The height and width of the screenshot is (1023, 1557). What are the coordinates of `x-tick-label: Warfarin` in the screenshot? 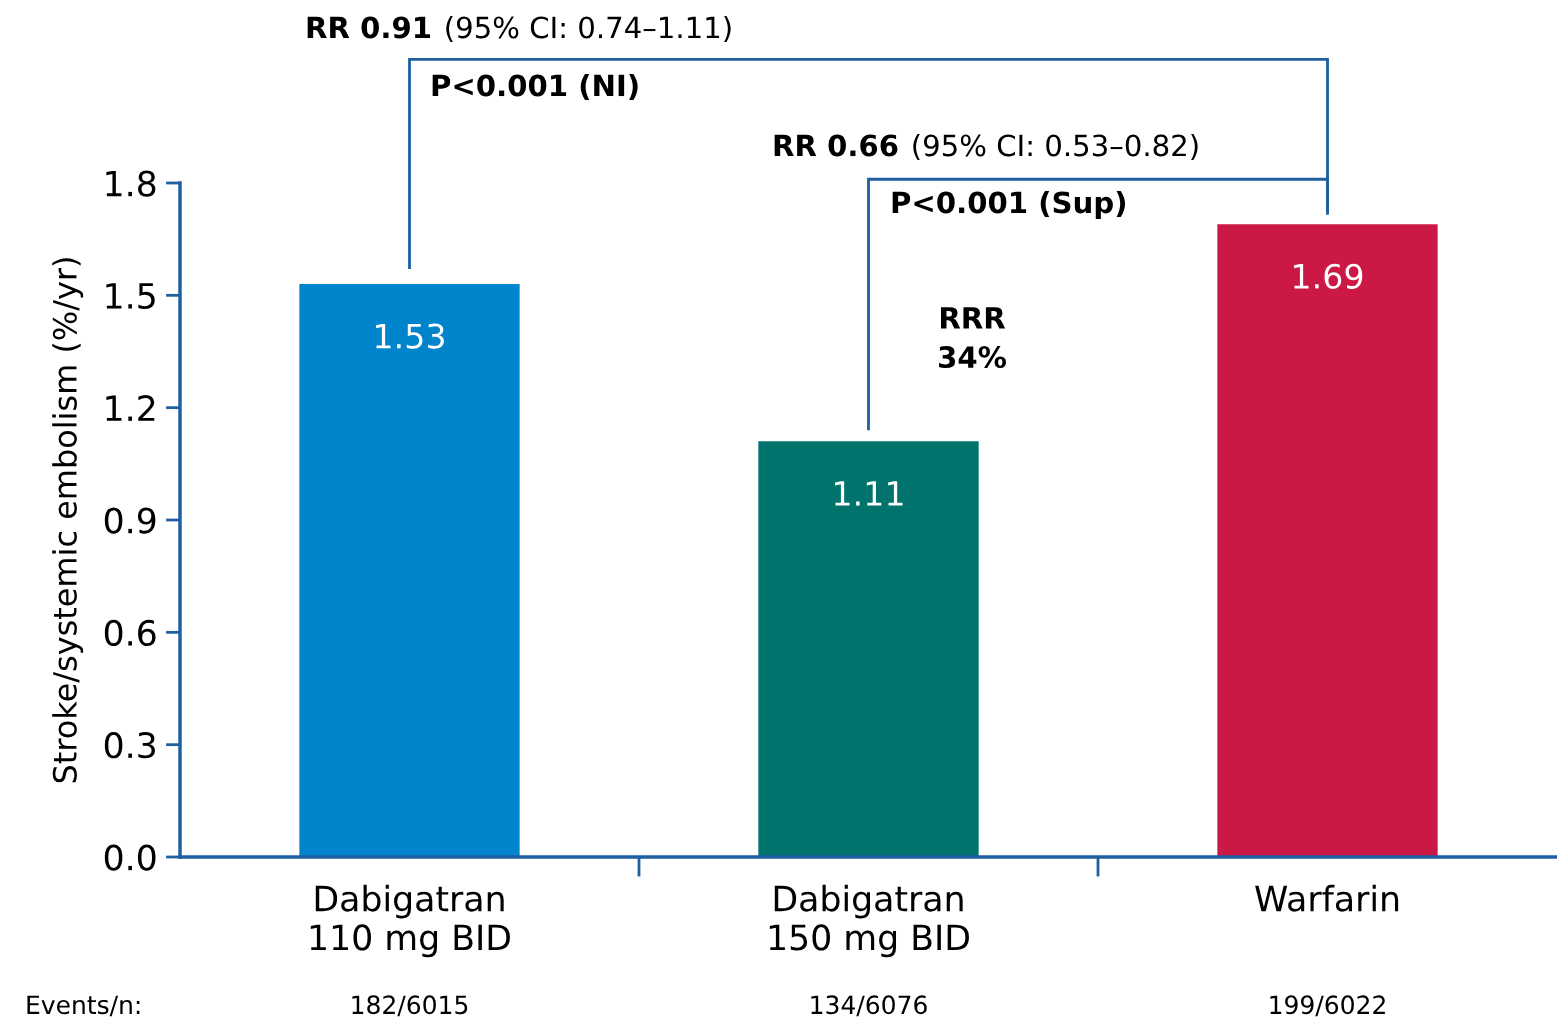 It's located at (1327, 898).